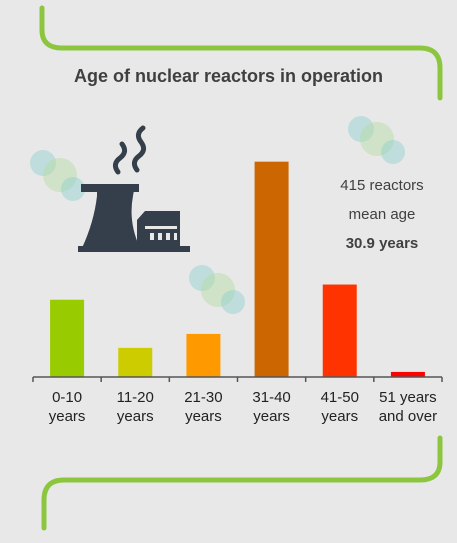 This screenshot has width=457, height=543. What do you see at coordinates (340, 397) in the screenshot?
I see `category-label: 41-50` at bounding box center [340, 397].